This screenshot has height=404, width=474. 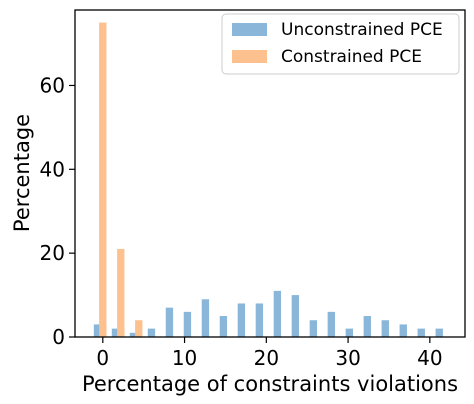 What do you see at coordinates (351, 57) in the screenshot?
I see `legend-label-constrained: Constrained PCE` at bounding box center [351, 57].